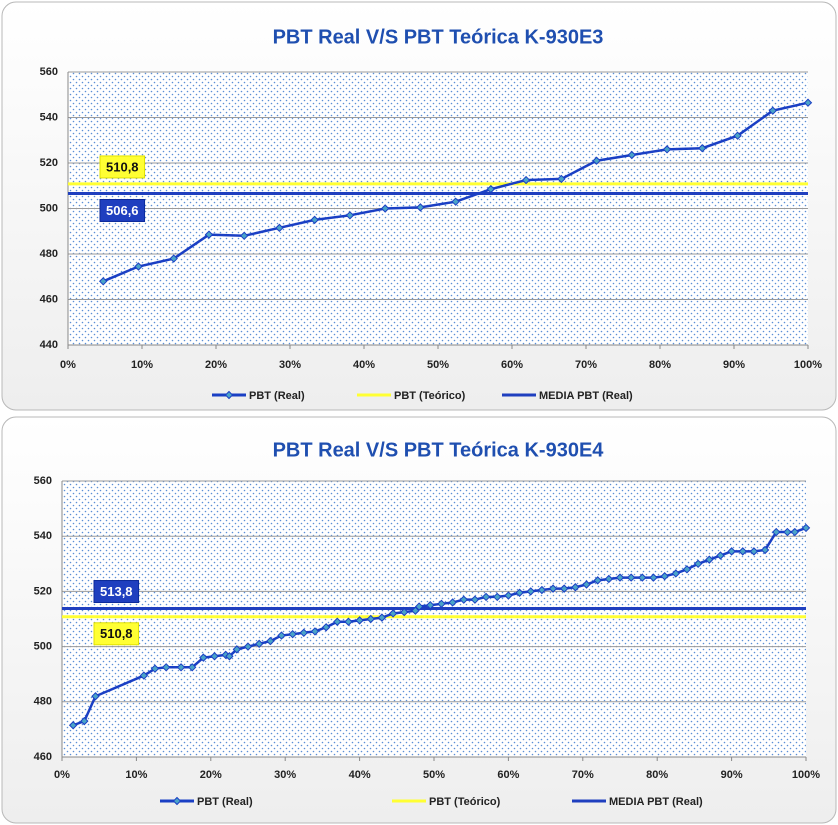  I want to click on legend-label: PBT (Teórico), so click(465, 802).